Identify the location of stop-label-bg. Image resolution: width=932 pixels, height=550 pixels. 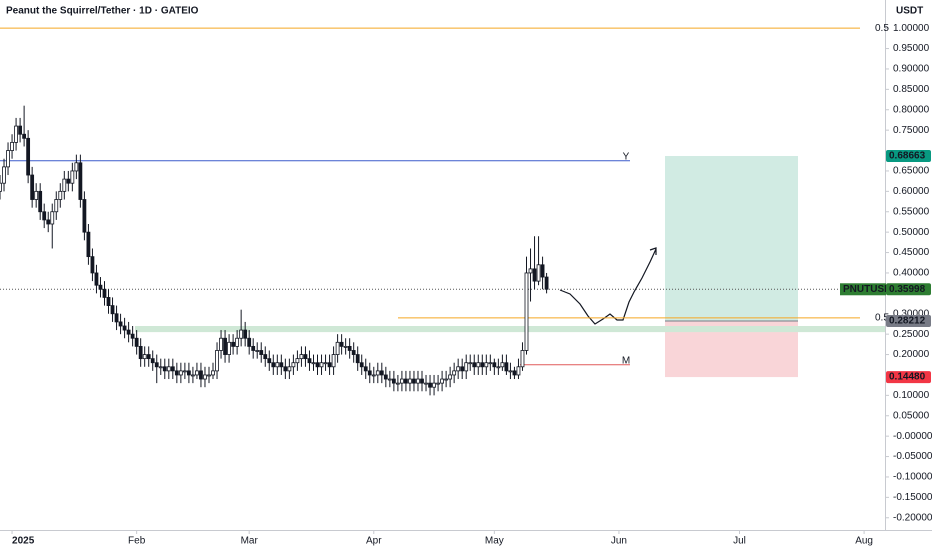
(908, 377).